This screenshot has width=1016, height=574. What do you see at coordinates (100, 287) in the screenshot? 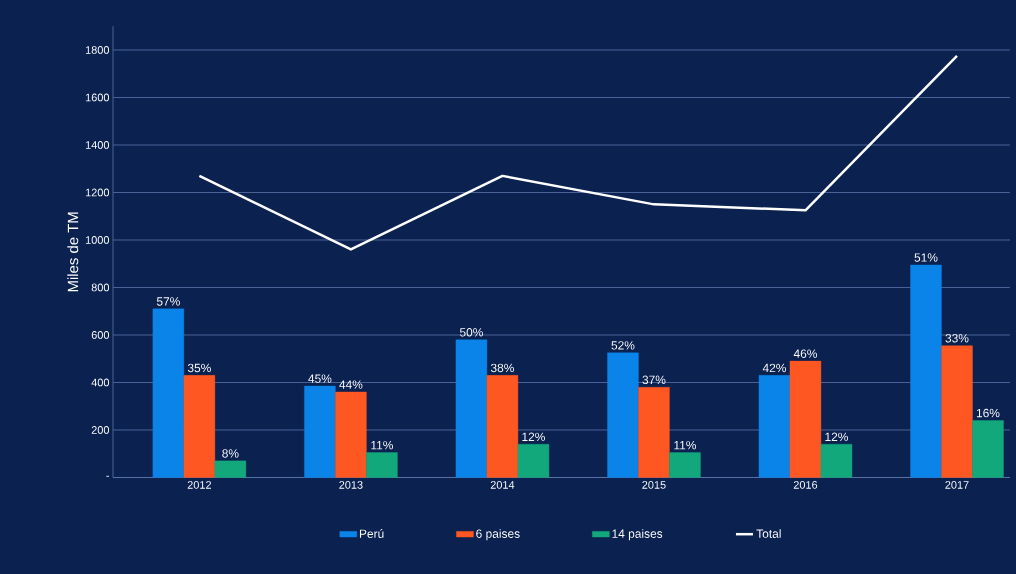
I see `y-tick-label: 800` at bounding box center [100, 287].